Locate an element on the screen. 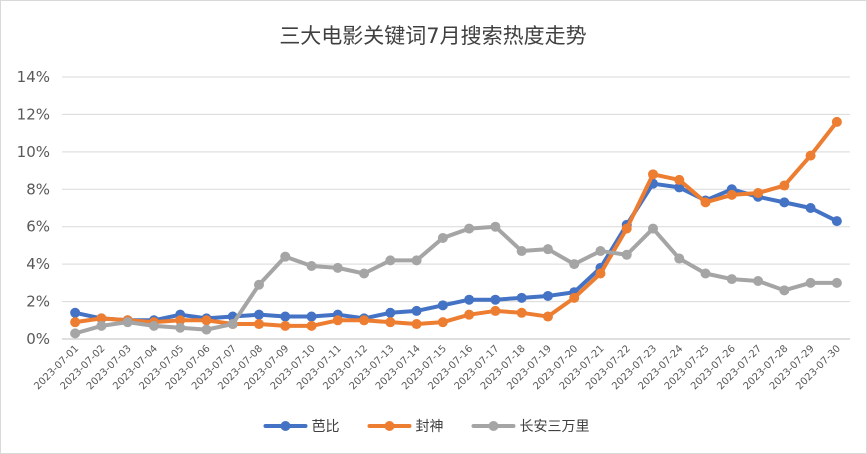 Image resolution: width=867 pixels, height=454 pixels. y-tick-label: 6% is located at coordinates (38, 227).